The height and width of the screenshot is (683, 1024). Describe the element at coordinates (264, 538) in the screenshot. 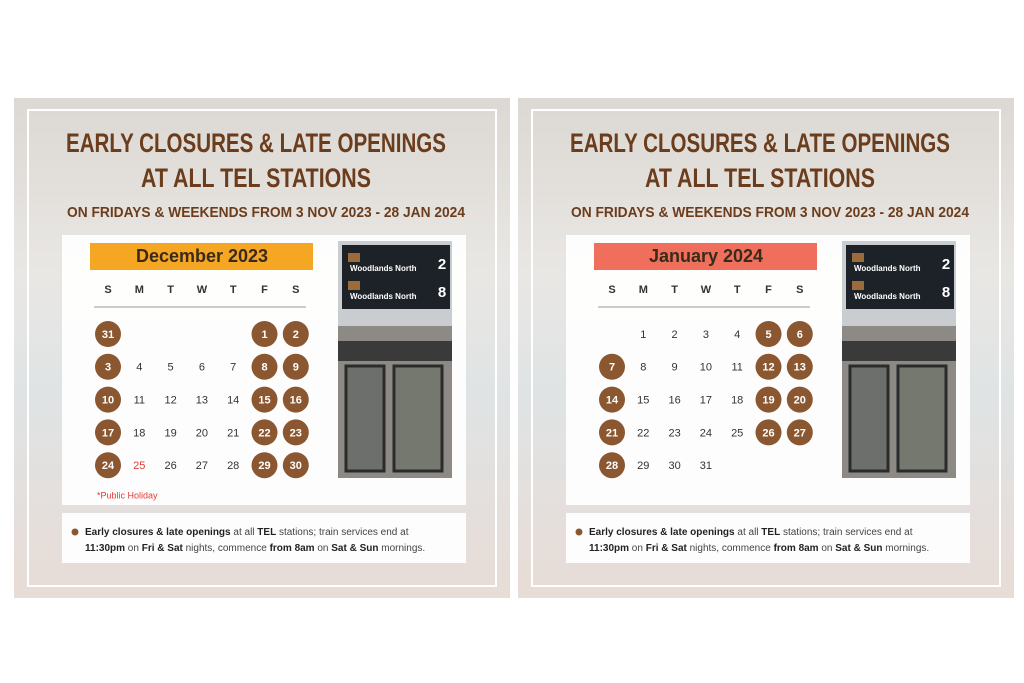

I see `note-card` at that location.